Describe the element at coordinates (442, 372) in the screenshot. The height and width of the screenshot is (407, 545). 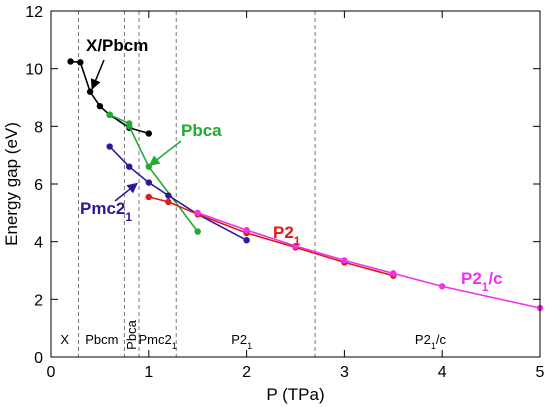
I see `x-tick-label: 4` at that location.